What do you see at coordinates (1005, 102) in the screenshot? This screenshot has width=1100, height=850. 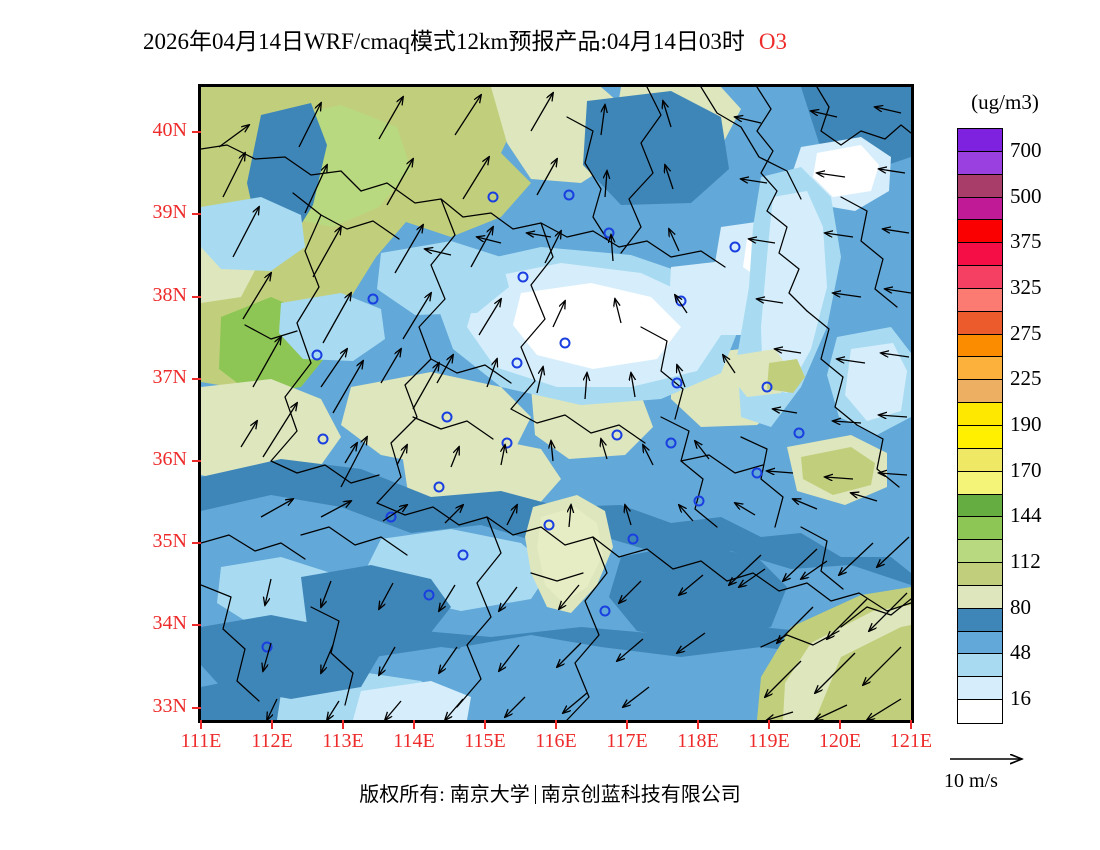 I see `colorbar-units-label: (ug/m3)` at bounding box center [1005, 102].